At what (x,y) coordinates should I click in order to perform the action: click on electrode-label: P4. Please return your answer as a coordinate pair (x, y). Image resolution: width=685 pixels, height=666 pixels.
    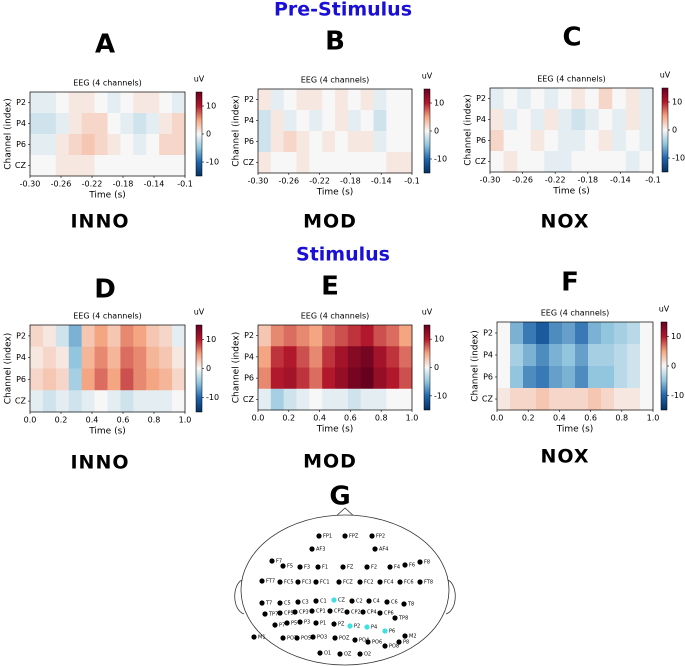
    Looking at the image, I should click on (374, 628).